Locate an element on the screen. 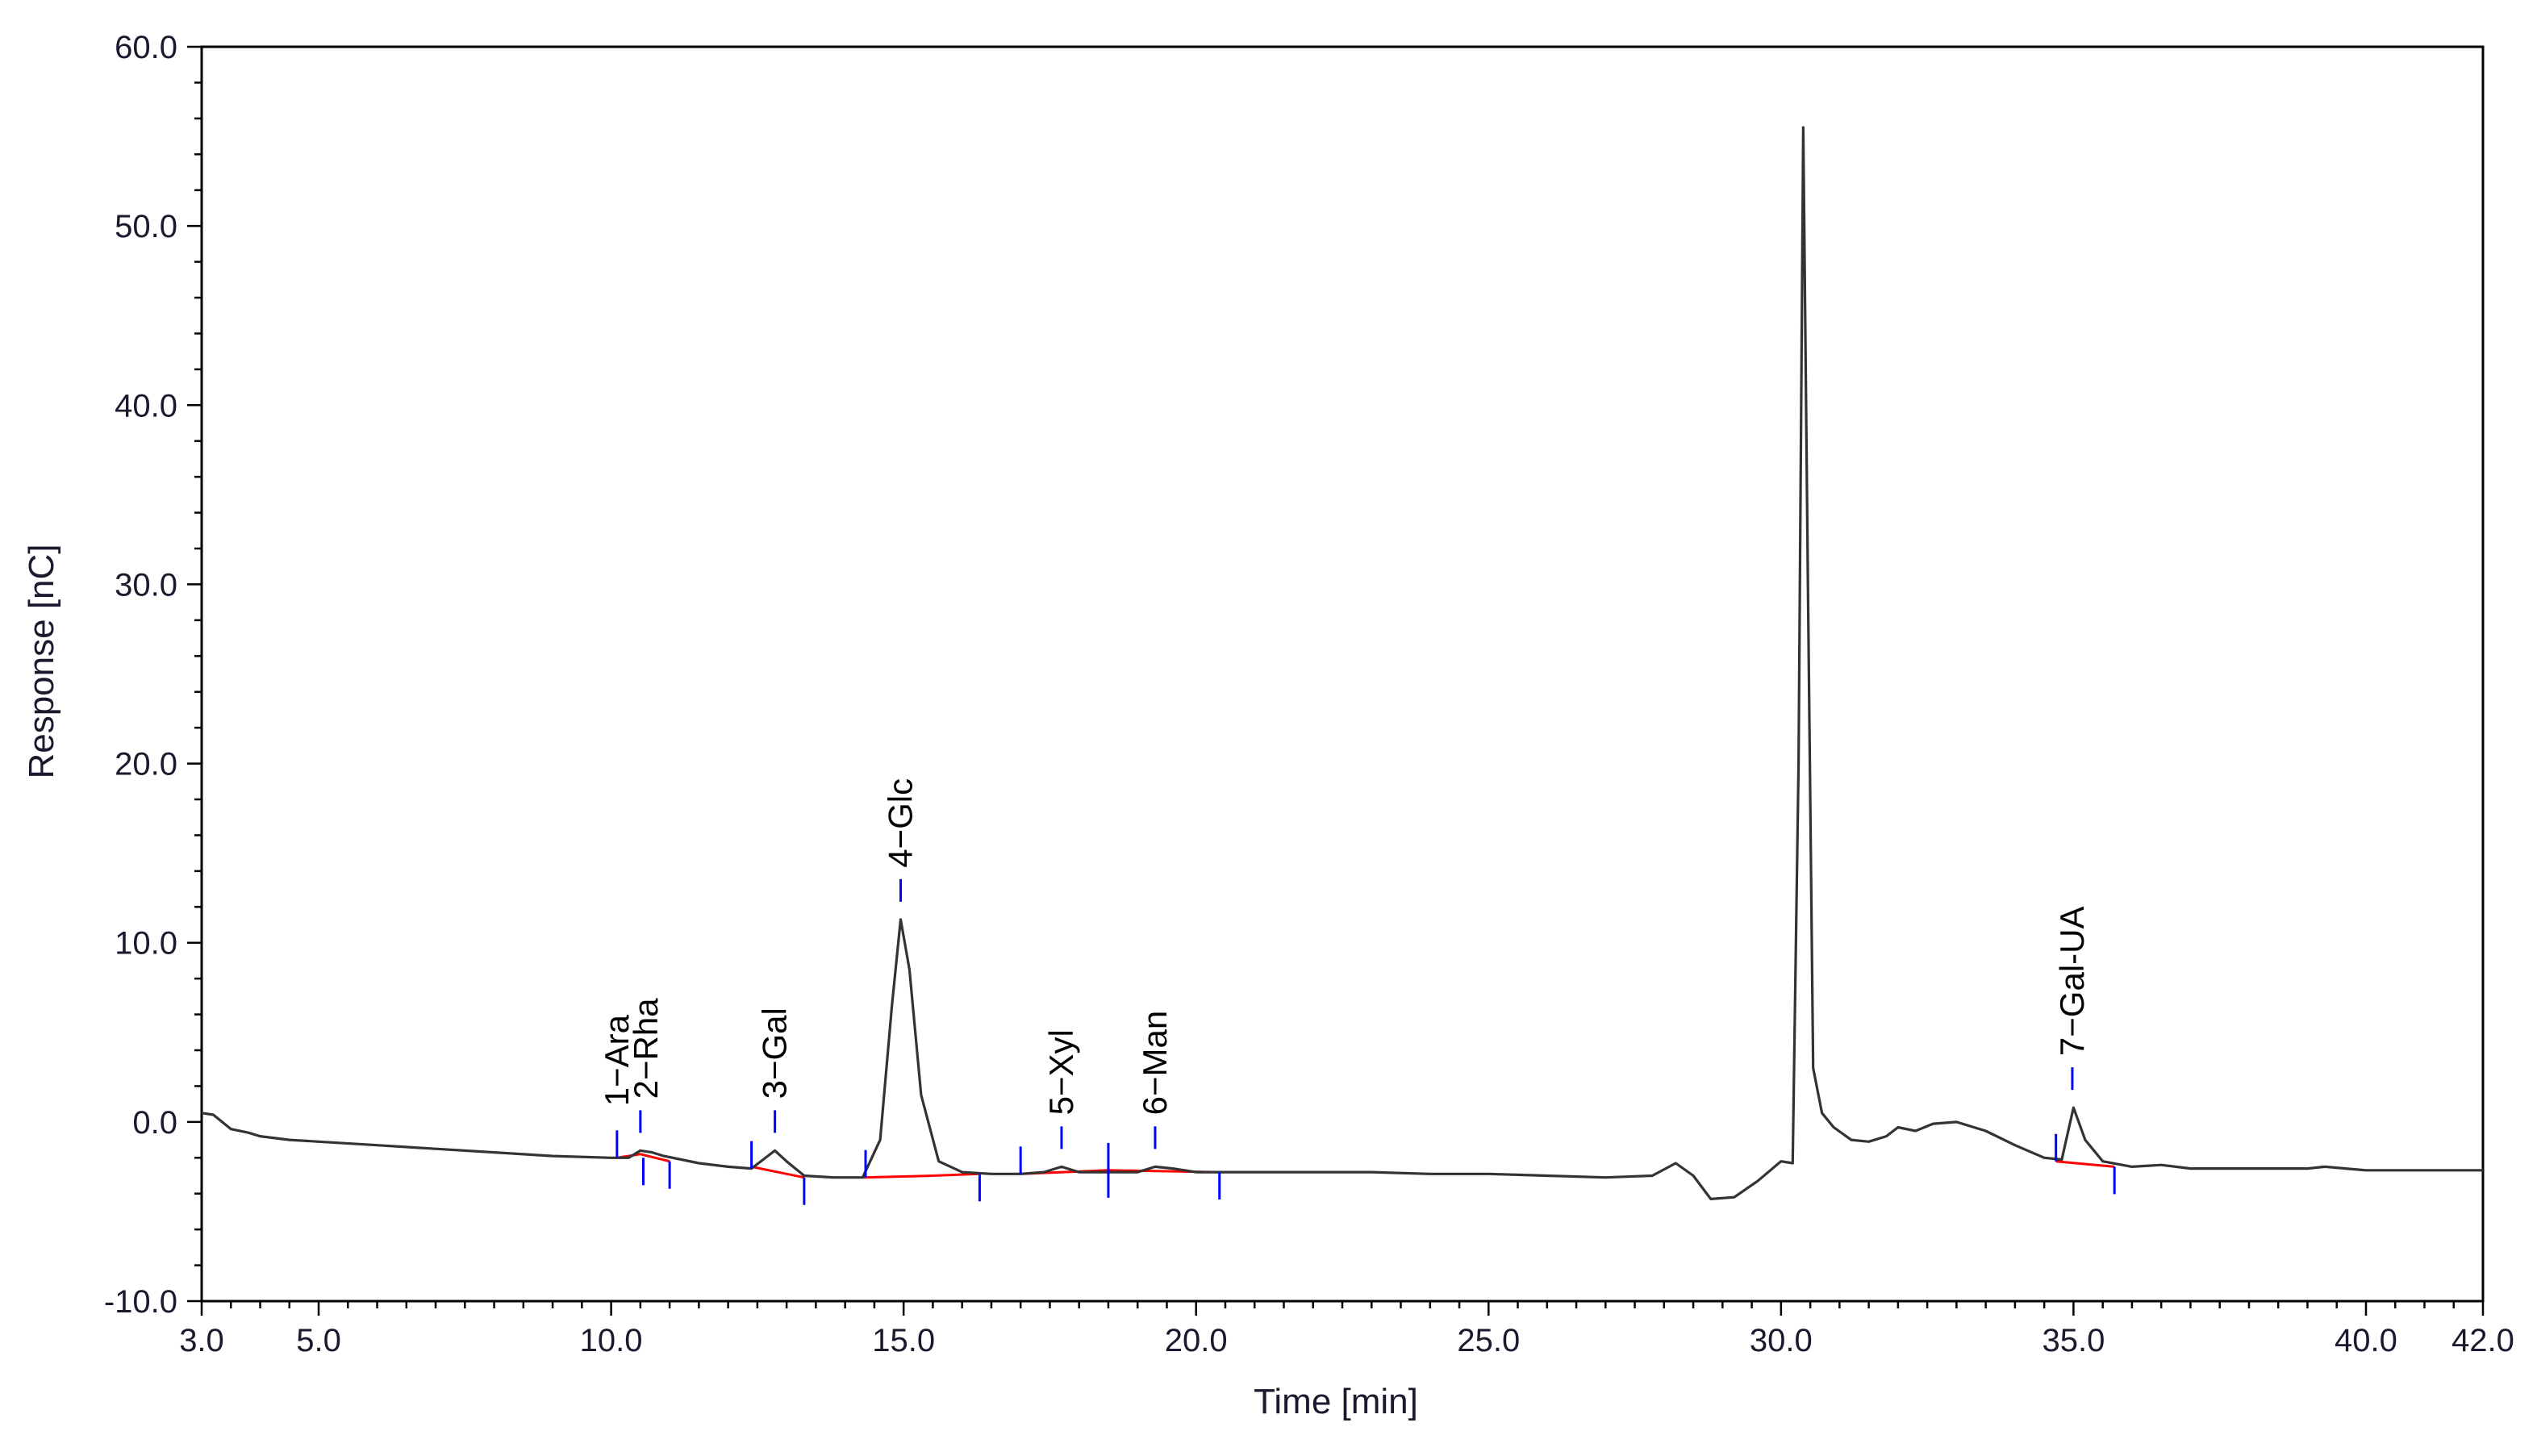  y-tick-label: 20.0 is located at coordinates (146, 765).